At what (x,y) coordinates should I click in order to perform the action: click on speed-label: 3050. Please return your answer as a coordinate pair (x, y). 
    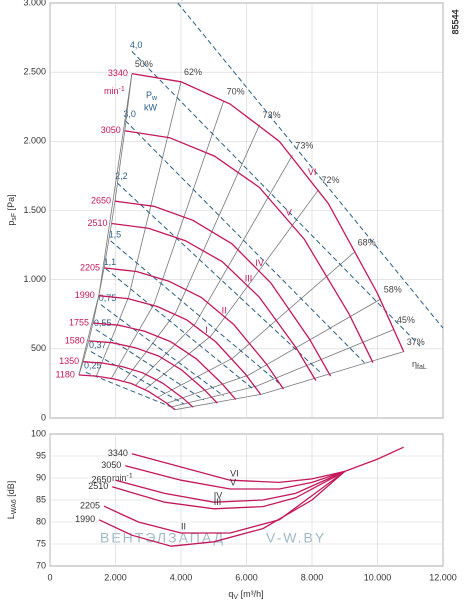
    Looking at the image, I should click on (111, 465).